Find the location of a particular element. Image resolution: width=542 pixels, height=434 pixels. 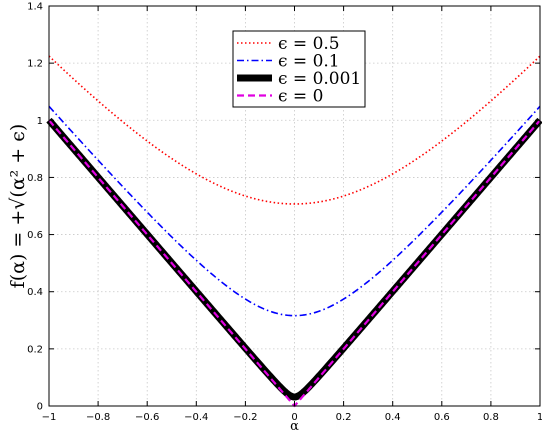

y-tick-label: 1.4 is located at coordinates (35, 7).